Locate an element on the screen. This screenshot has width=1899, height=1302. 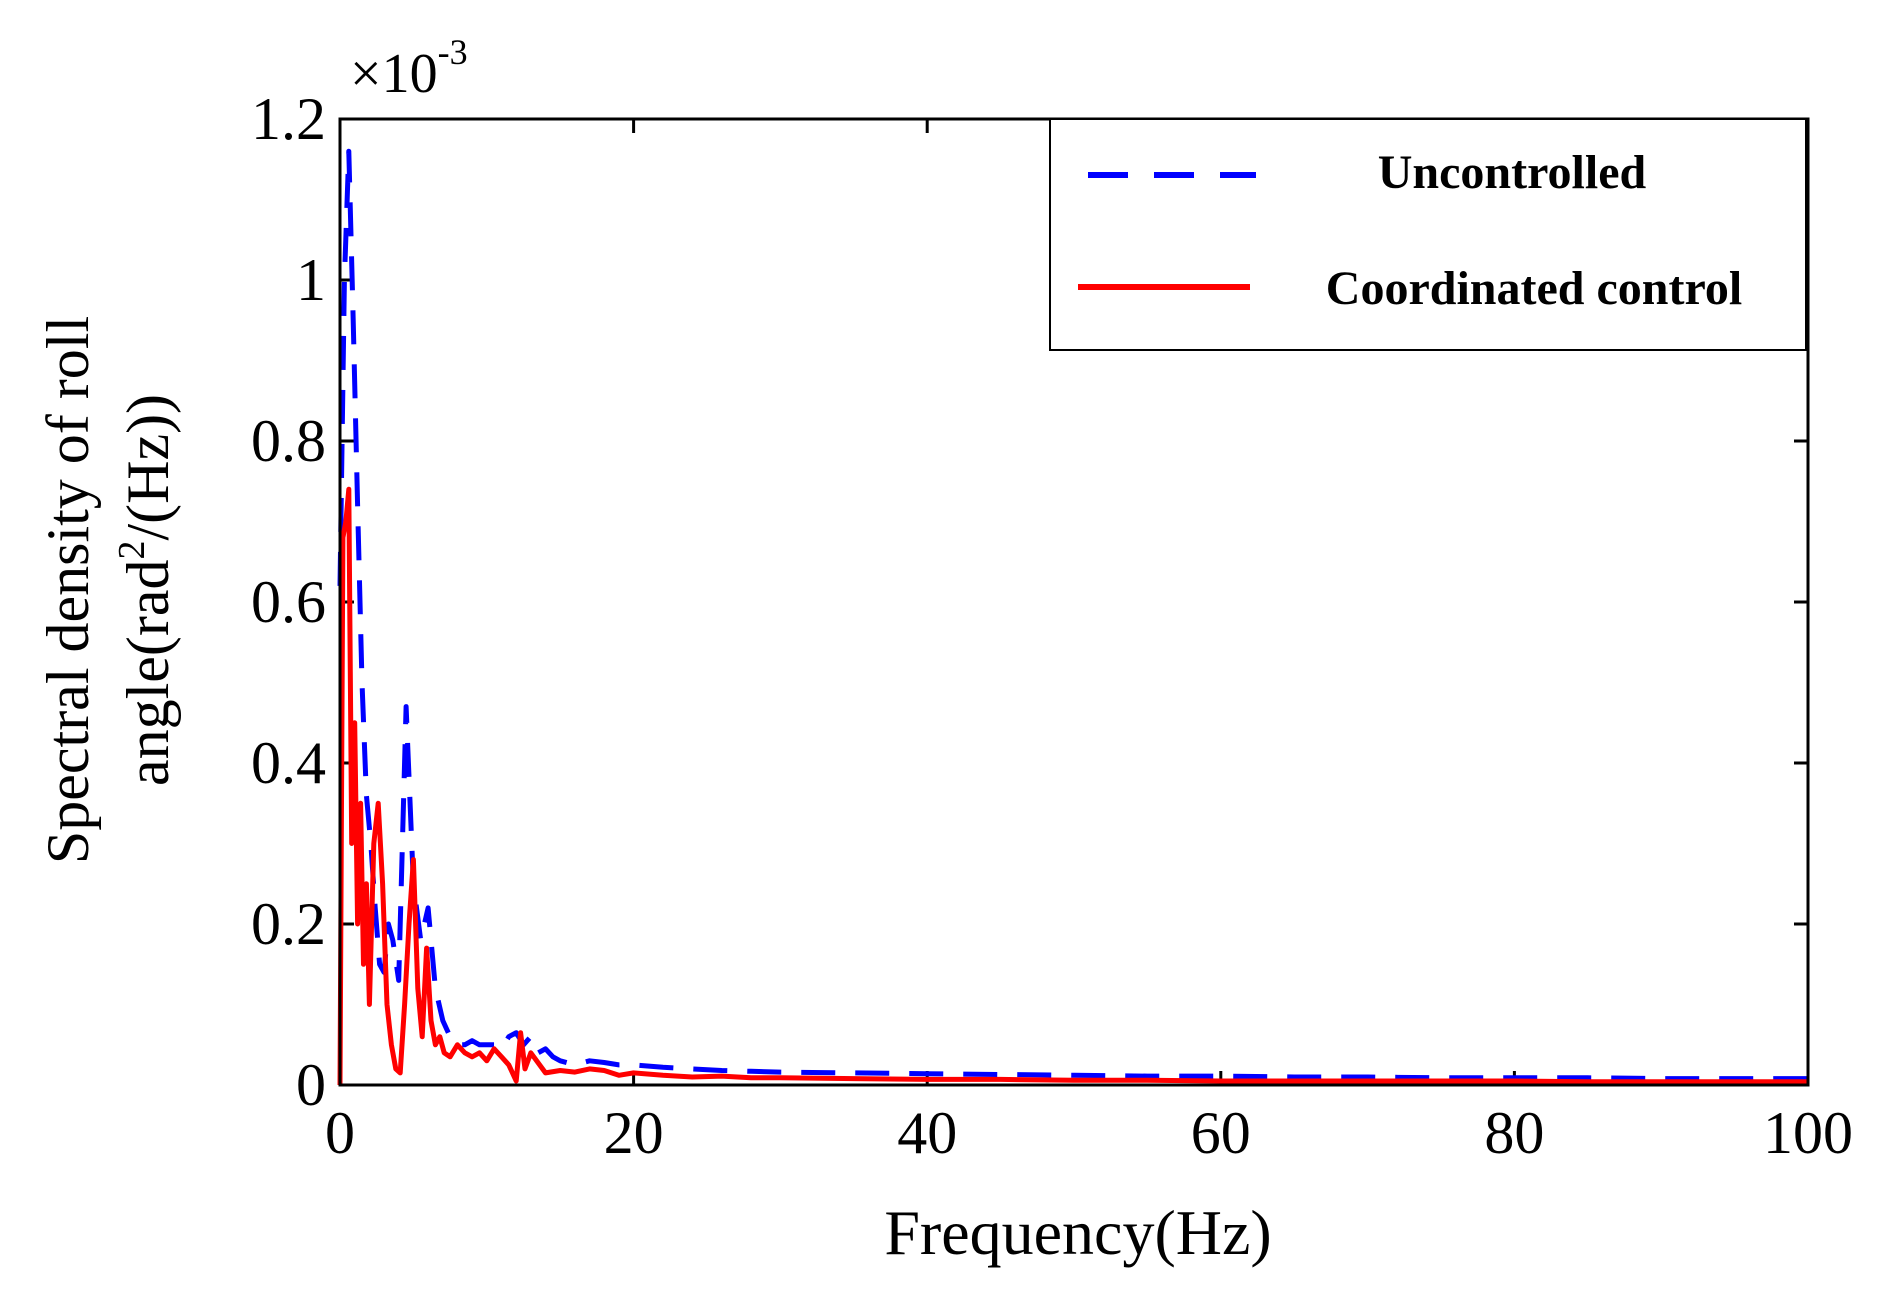
x-tick-label: 60 is located at coordinates (1221, 1133).